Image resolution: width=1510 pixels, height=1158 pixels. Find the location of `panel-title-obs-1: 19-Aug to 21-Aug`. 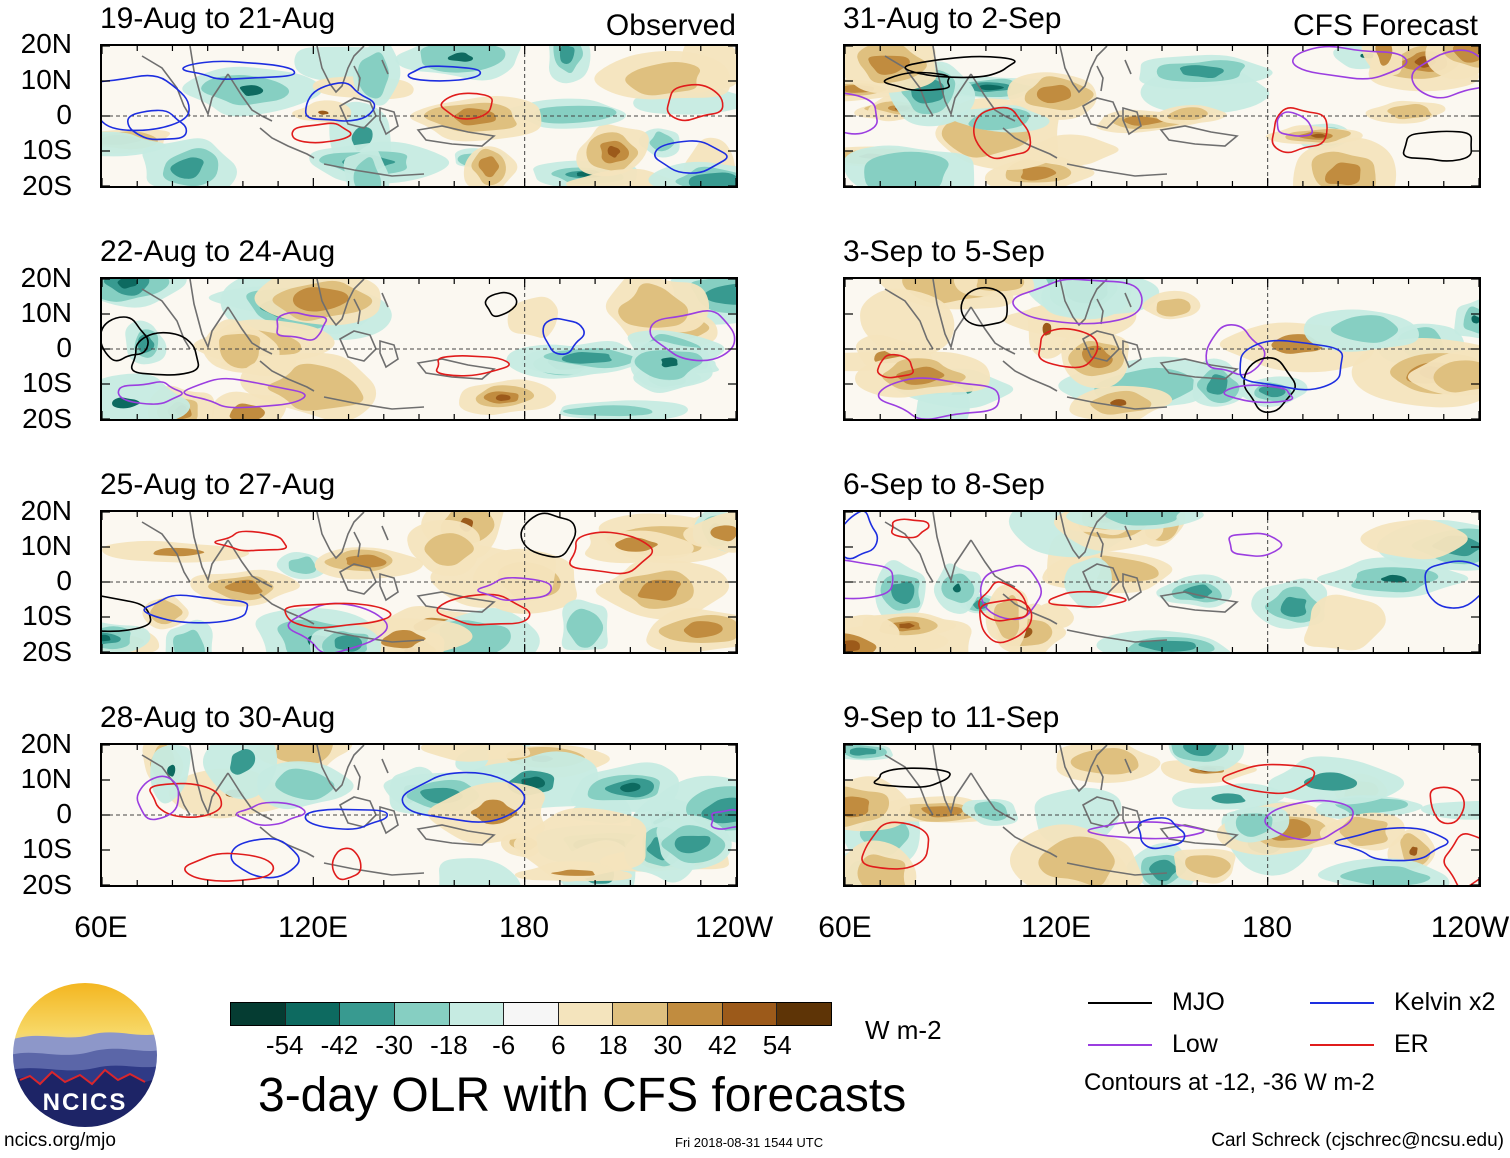

panel-title-obs-1: 19-Aug to 21-Aug is located at coordinates (218, 18).